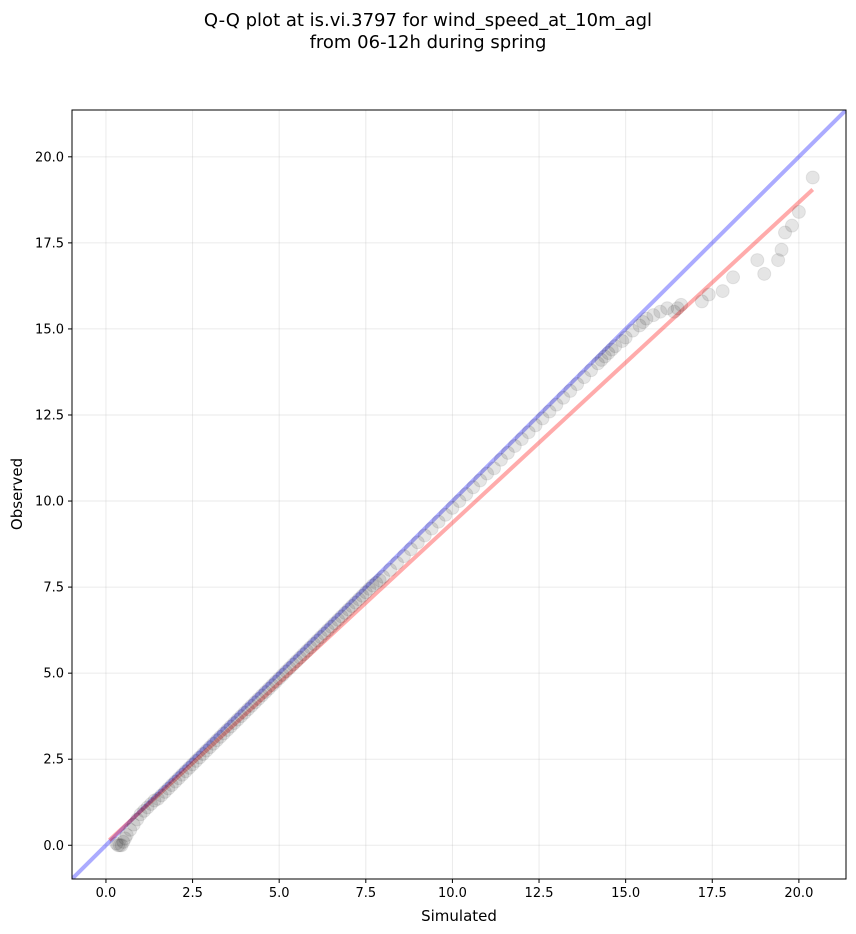 This screenshot has height=934, width=856. I want to click on x-tick-label: 5.0, so click(279, 893).